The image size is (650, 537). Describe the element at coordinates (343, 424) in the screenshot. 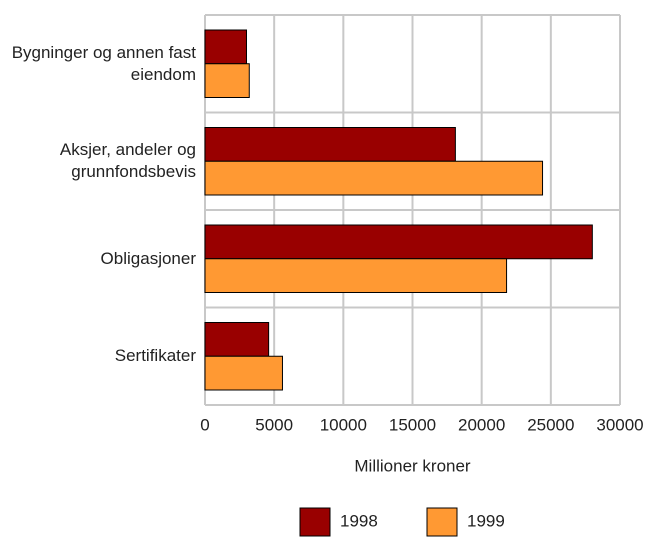

I see `x-tick-label: 10000` at that location.